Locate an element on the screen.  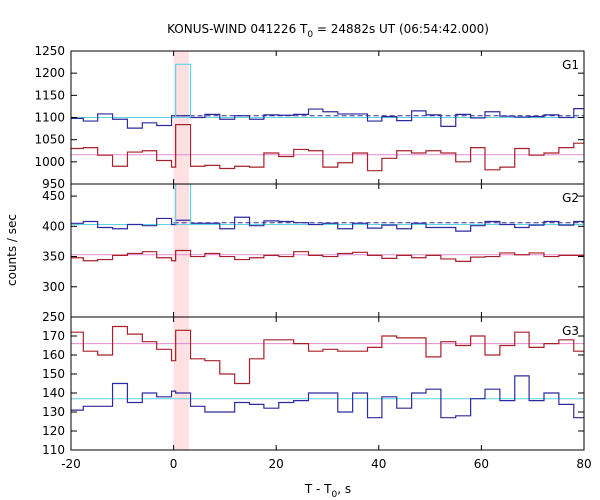
x-axis-label-main: T - T is located at coordinates (318, 489).